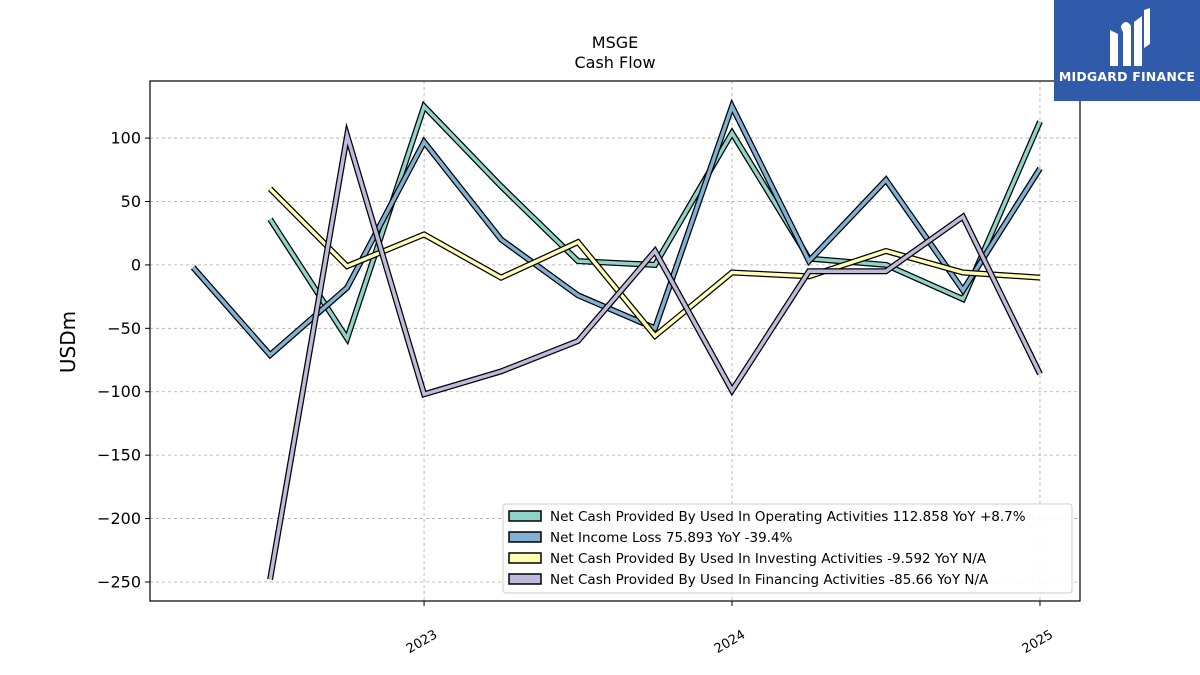 The height and width of the screenshot is (675, 1200). Describe the element at coordinates (119, 518) in the screenshot. I see `y-tick-label: −200` at that location.